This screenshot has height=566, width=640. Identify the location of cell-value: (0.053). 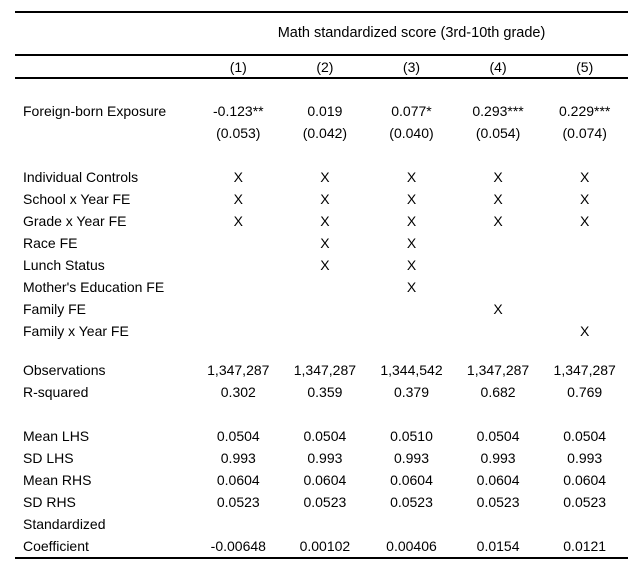
(238, 133).